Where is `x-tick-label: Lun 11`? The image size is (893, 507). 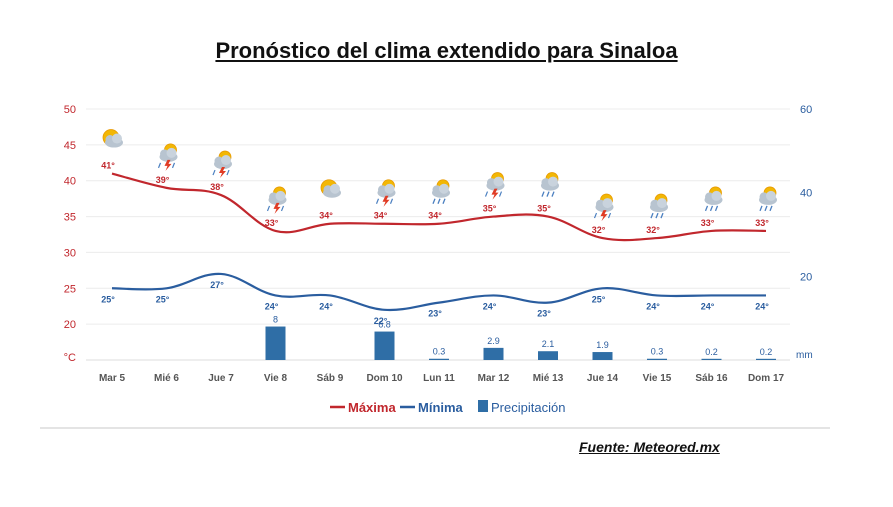 x-tick-label: Lun 11 is located at coordinates (439, 378).